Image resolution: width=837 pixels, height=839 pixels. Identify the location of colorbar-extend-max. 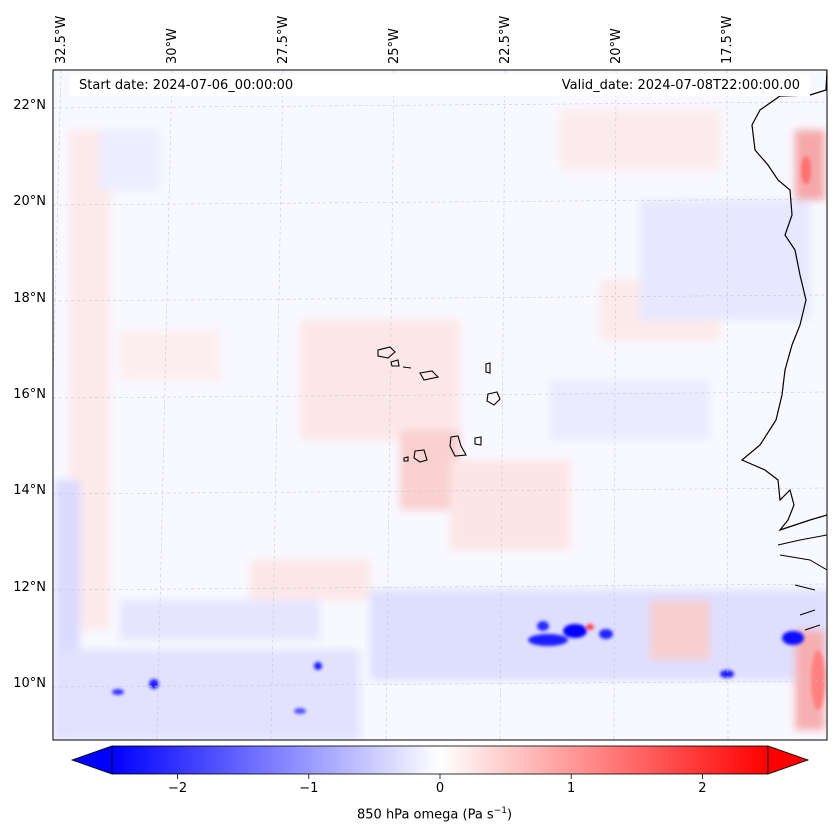
(788, 760).